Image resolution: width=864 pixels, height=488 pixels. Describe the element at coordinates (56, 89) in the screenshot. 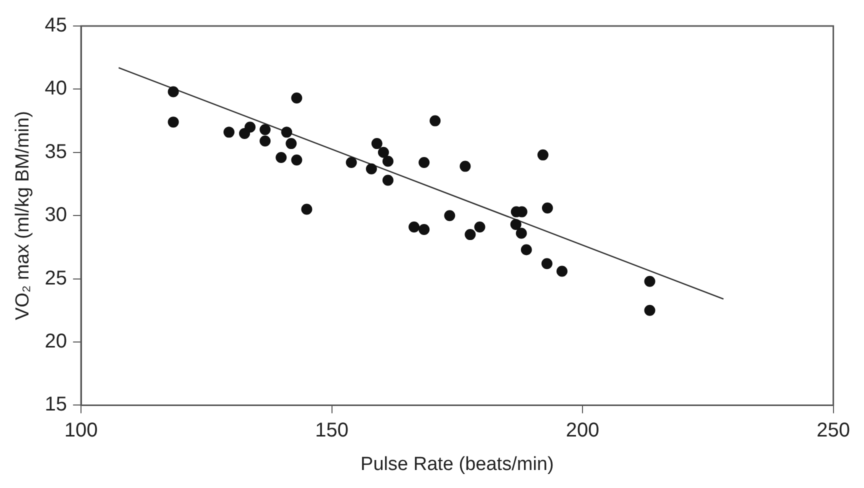

I see `y-tick-label: 40` at that location.